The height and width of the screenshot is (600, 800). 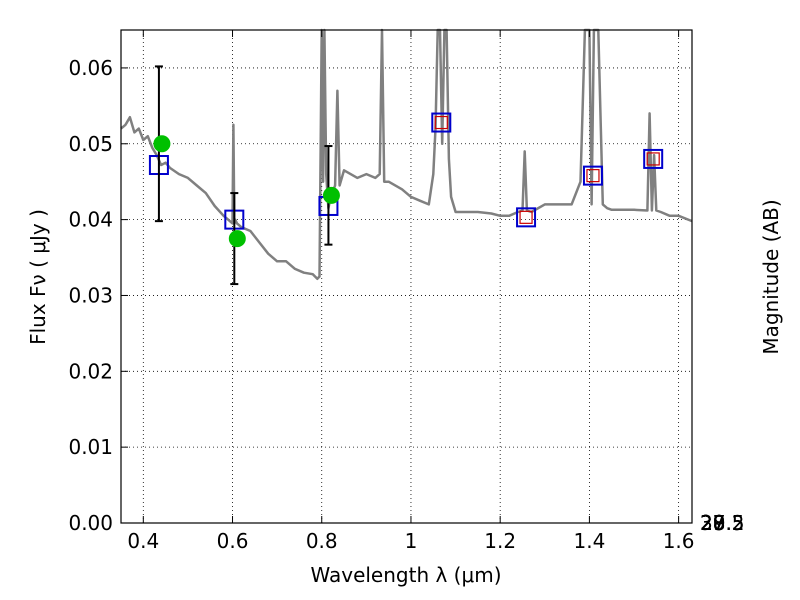 I want to click on x-tick-label: 1.2, so click(x=500, y=541).